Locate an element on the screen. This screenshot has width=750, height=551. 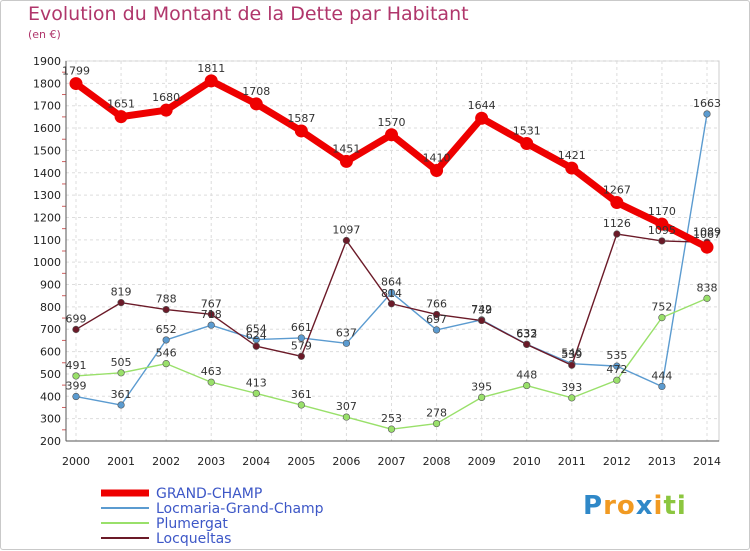
logo-letter: P is located at coordinates (593, 506).